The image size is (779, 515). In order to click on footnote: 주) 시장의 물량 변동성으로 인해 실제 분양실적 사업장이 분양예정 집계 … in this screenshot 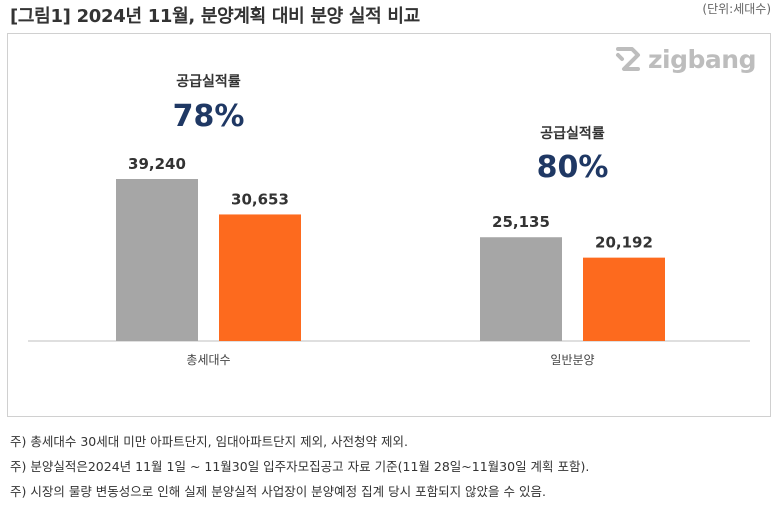, I will do `click(278, 491)`.